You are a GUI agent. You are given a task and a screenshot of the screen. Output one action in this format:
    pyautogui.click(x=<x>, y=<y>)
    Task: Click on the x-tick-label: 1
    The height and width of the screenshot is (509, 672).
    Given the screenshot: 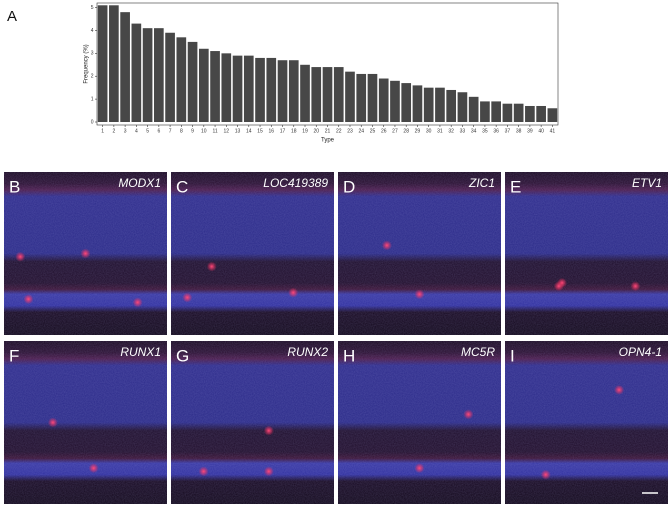 What is the action you would take?
    pyautogui.click(x=102, y=131)
    